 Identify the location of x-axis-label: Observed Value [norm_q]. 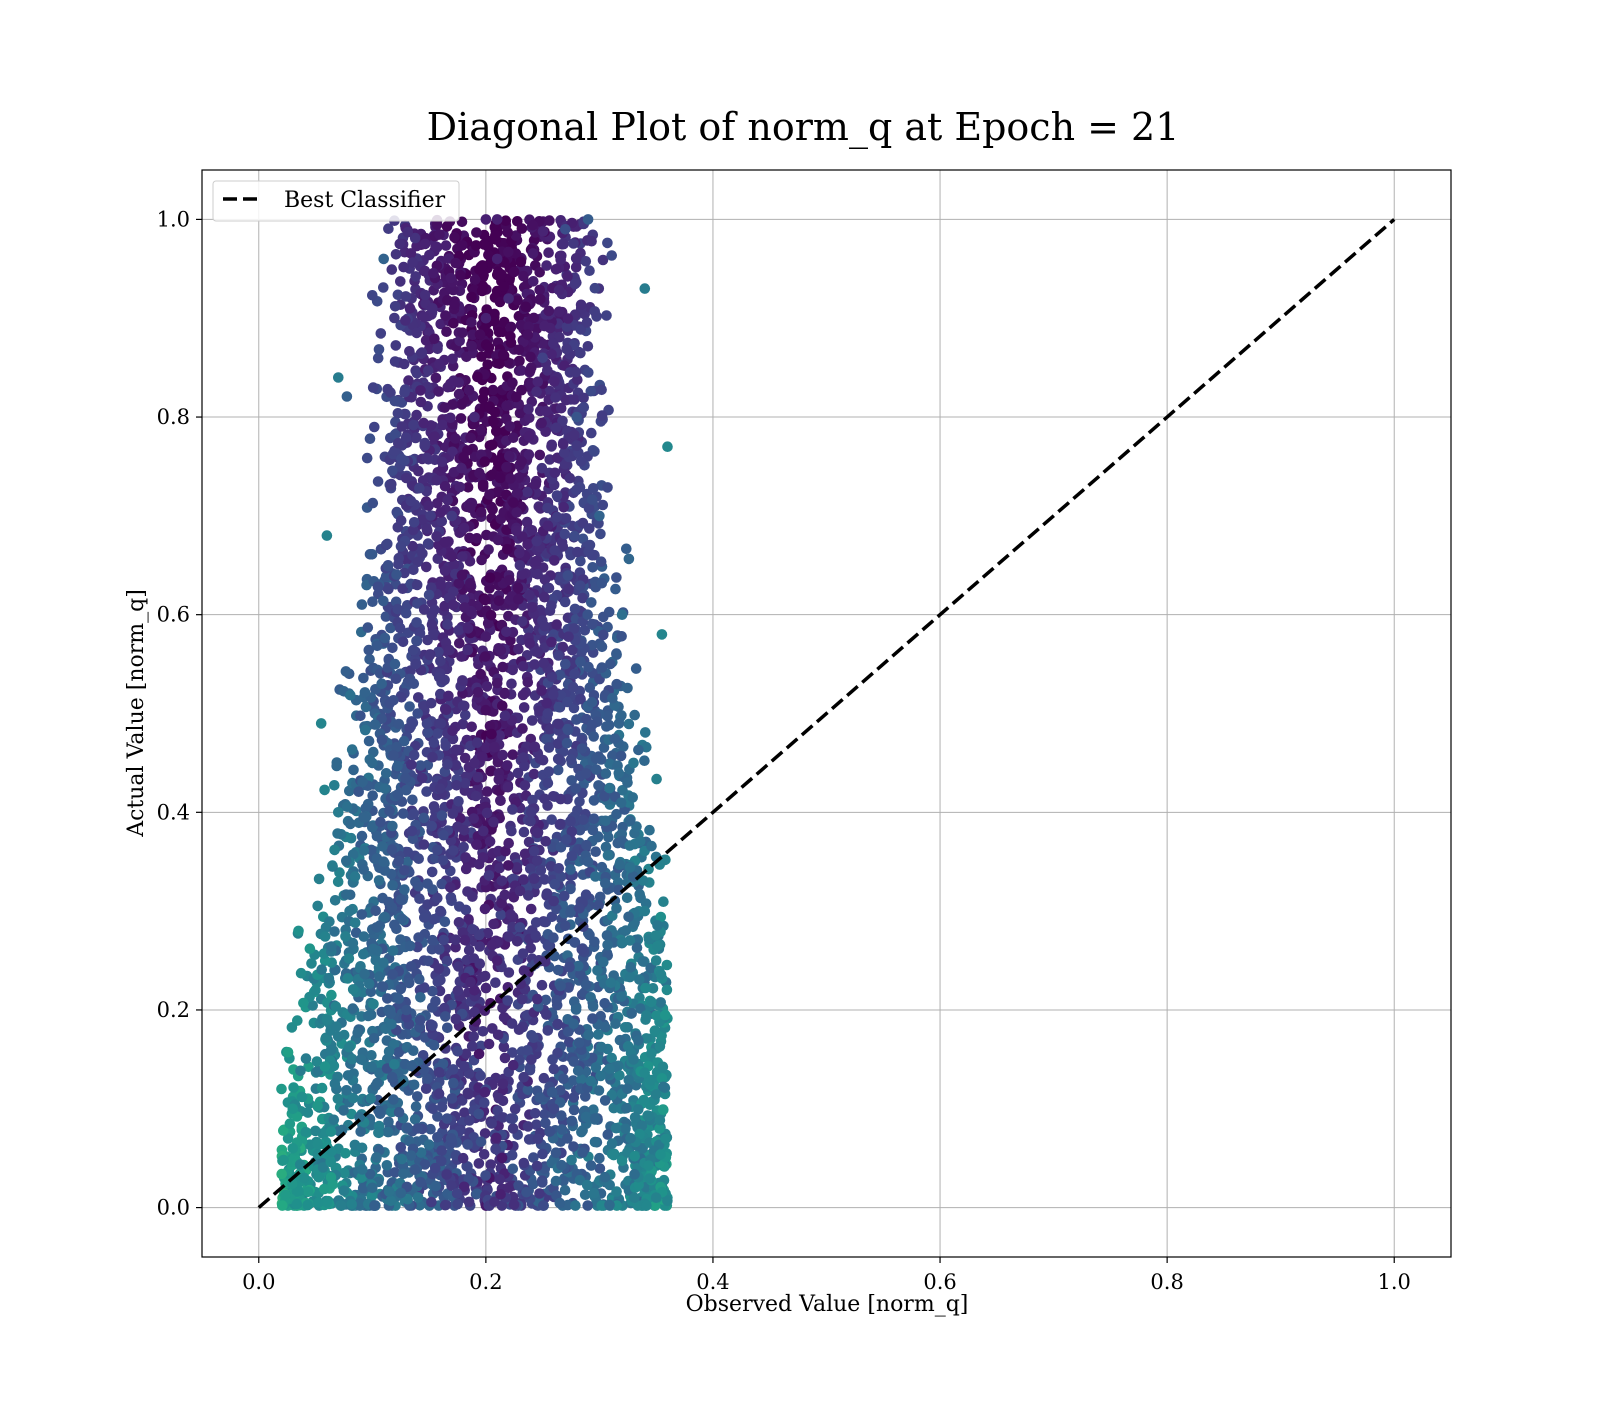
(827, 1304).